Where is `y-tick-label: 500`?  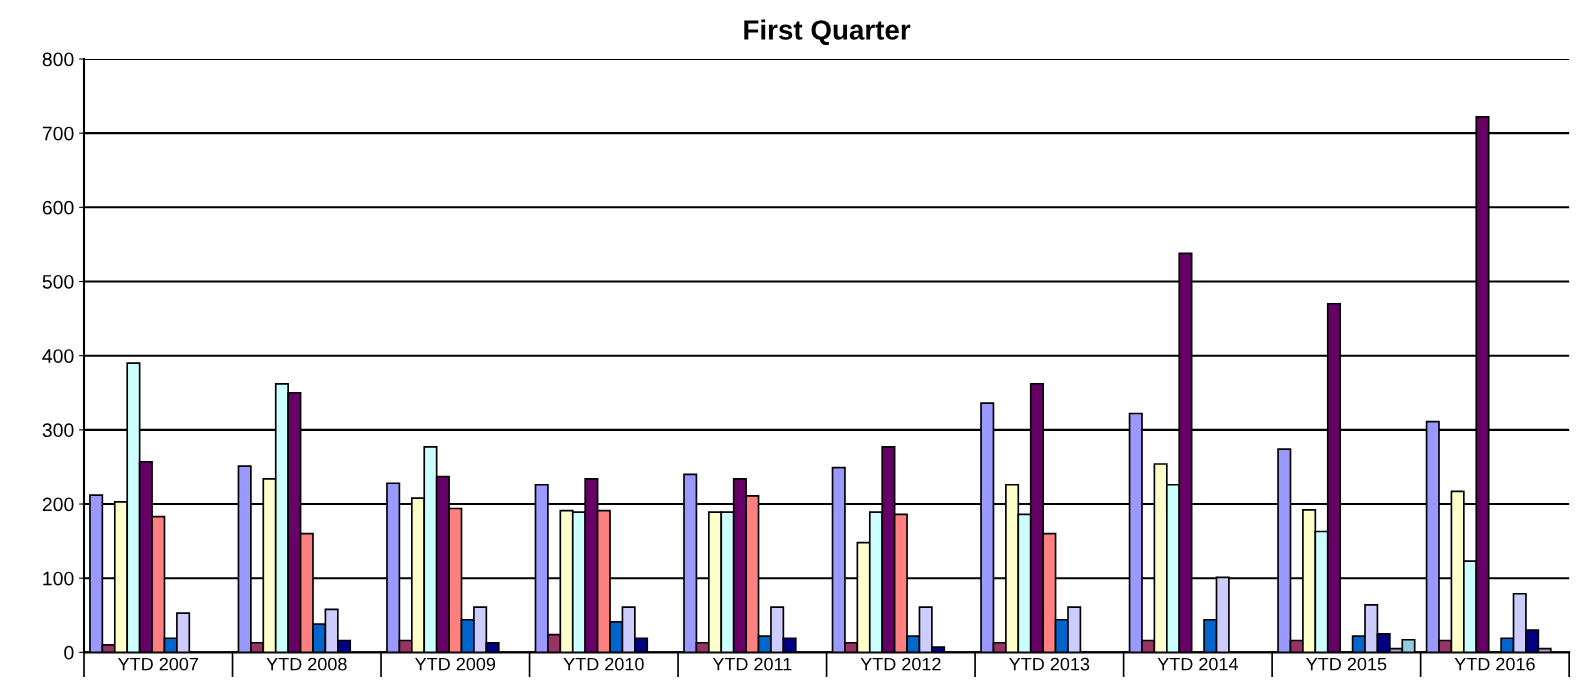
y-tick-label: 500 is located at coordinates (58, 281).